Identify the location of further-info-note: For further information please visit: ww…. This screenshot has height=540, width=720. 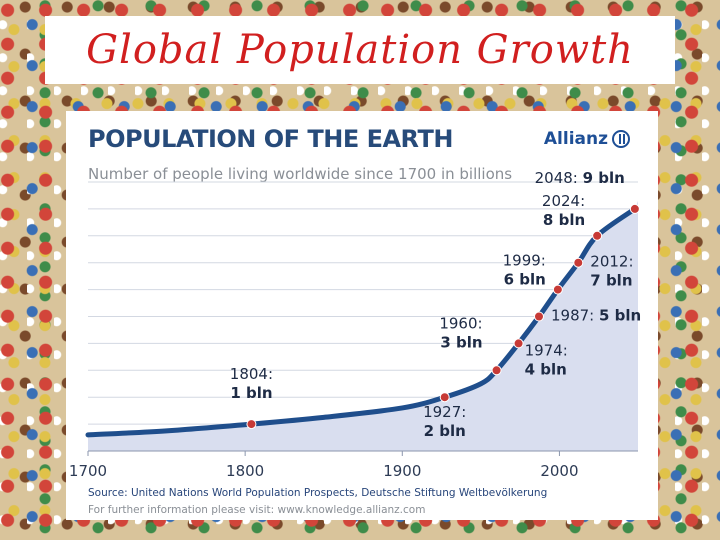
(257, 510).